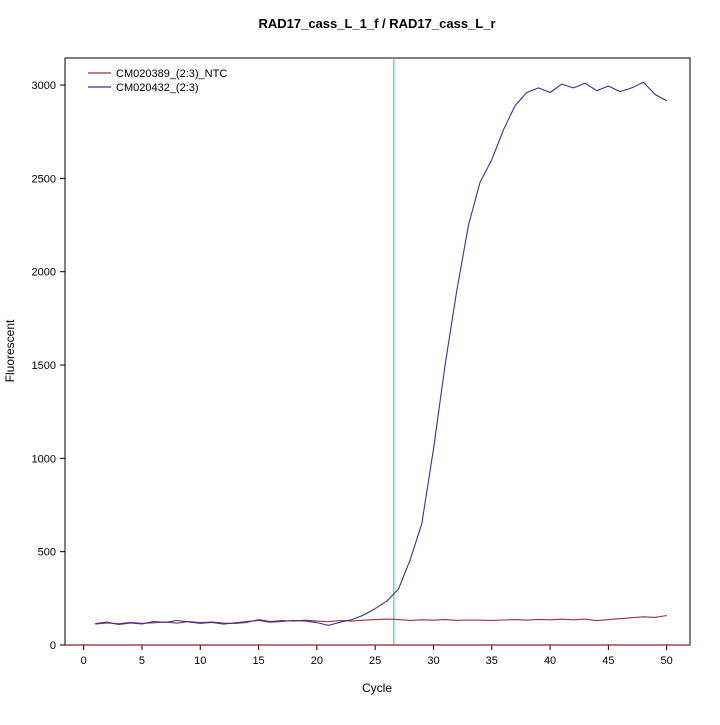 Image resolution: width=720 pixels, height=725 pixels. Describe the element at coordinates (492, 661) in the screenshot. I see `x-tick-label: 35` at that location.